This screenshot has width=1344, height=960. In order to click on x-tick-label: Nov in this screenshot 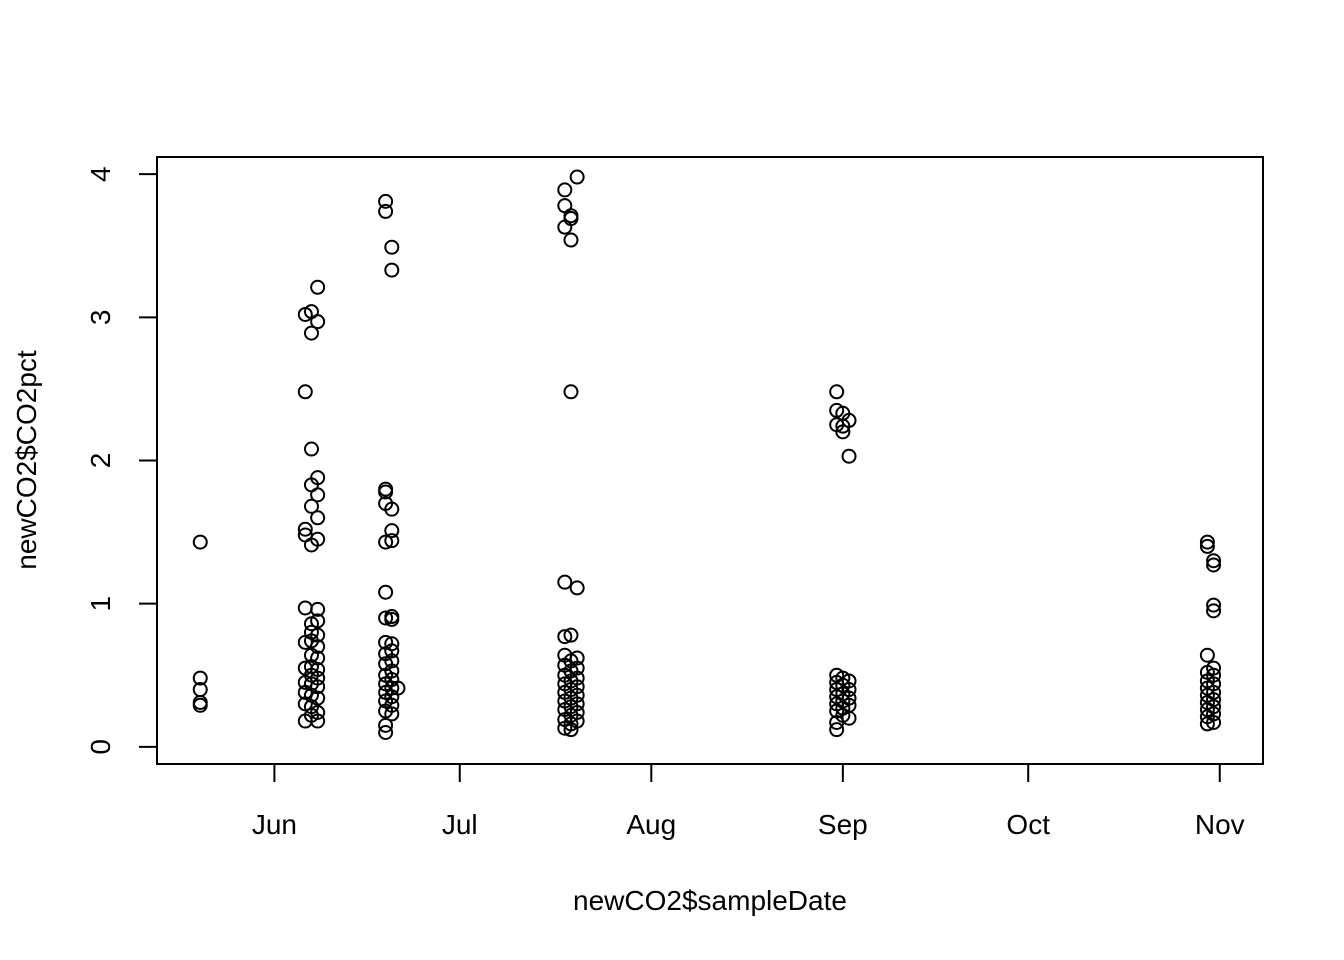, I will do `click(1220, 824)`.